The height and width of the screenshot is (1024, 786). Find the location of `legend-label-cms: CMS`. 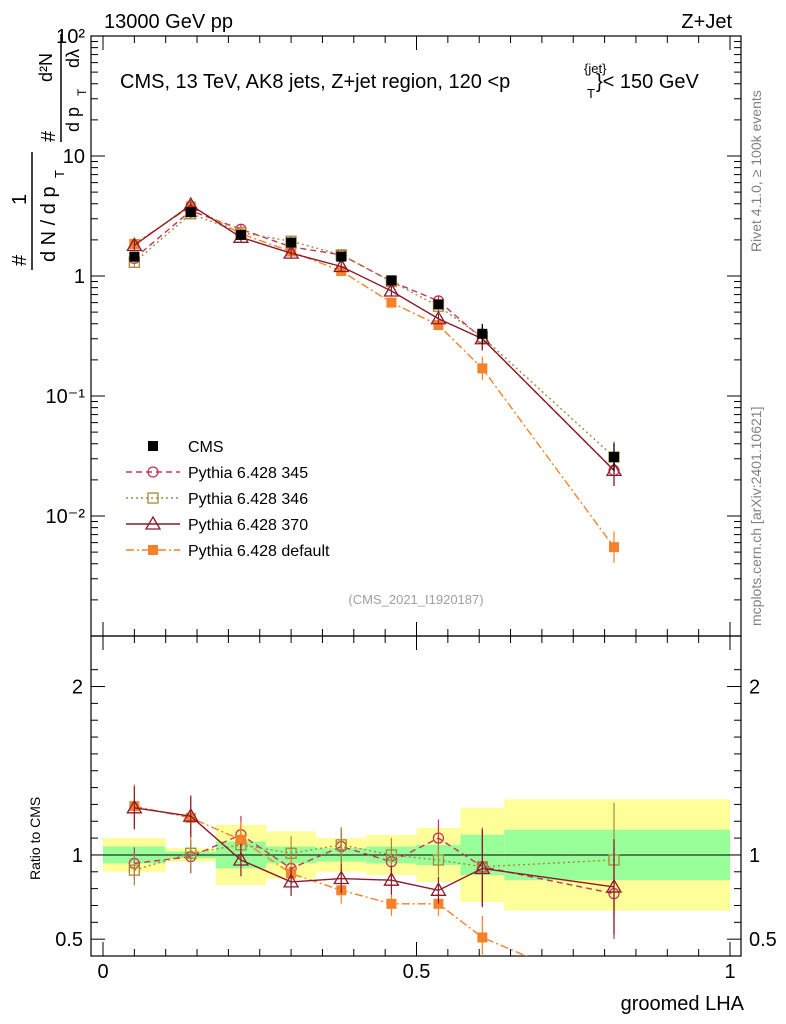

legend-label-cms: CMS is located at coordinates (206, 447).